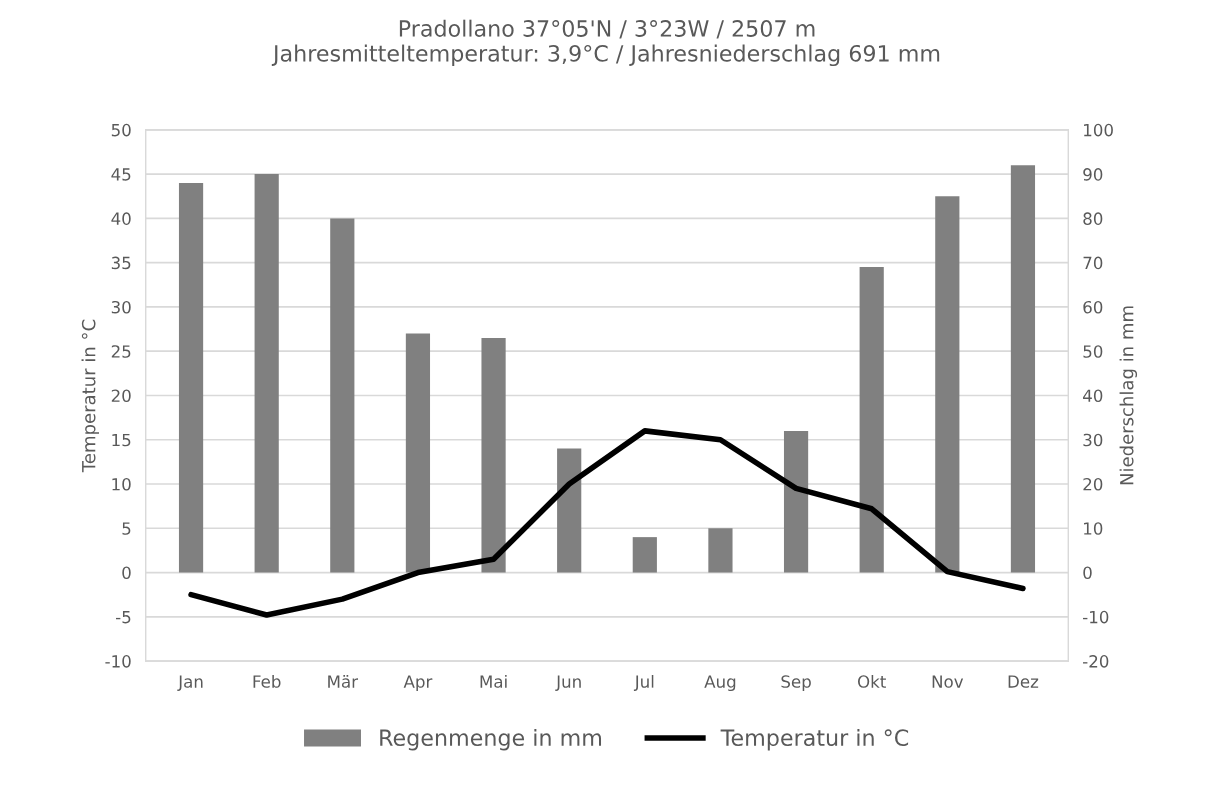 This screenshot has width=1214, height=787. What do you see at coordinates (123, 617) in the screenshot?
I see `y-tick-label: -5` at bounding box center [123, 617].